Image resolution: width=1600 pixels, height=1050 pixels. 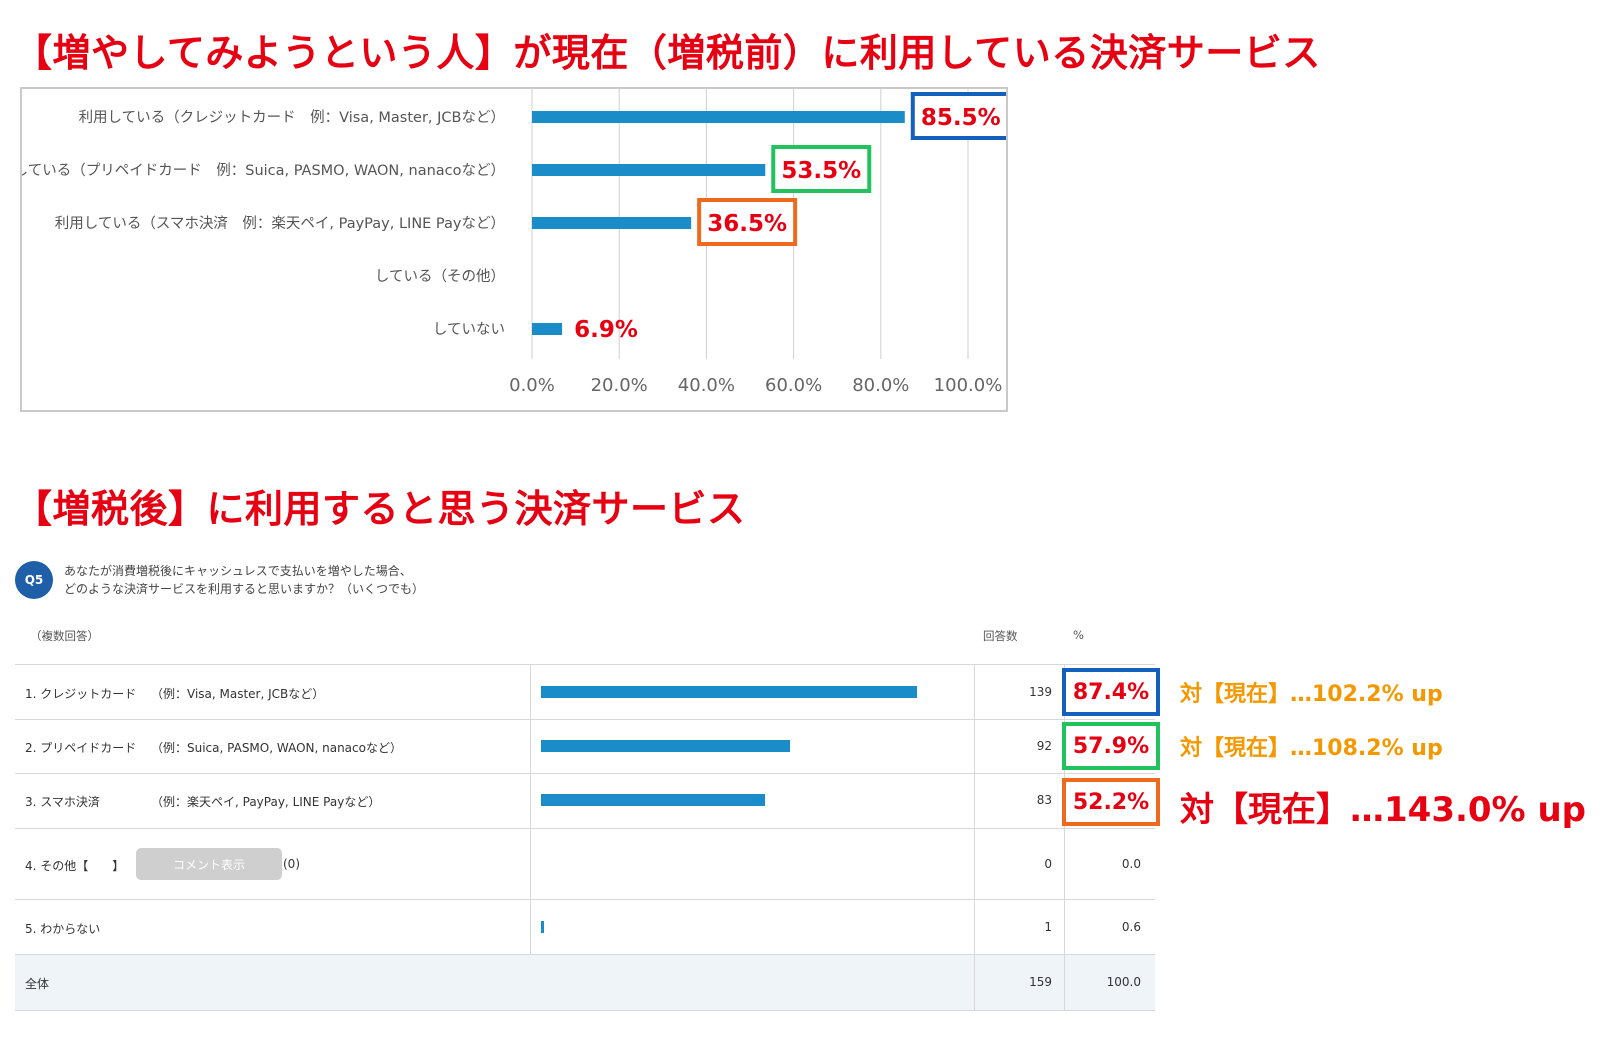 What do you see at coordinates (1311, 748) in the screenshot?
I see `comparison-prepaid: 対【現在】…108.2% up` at bounding box center [1311, 748].